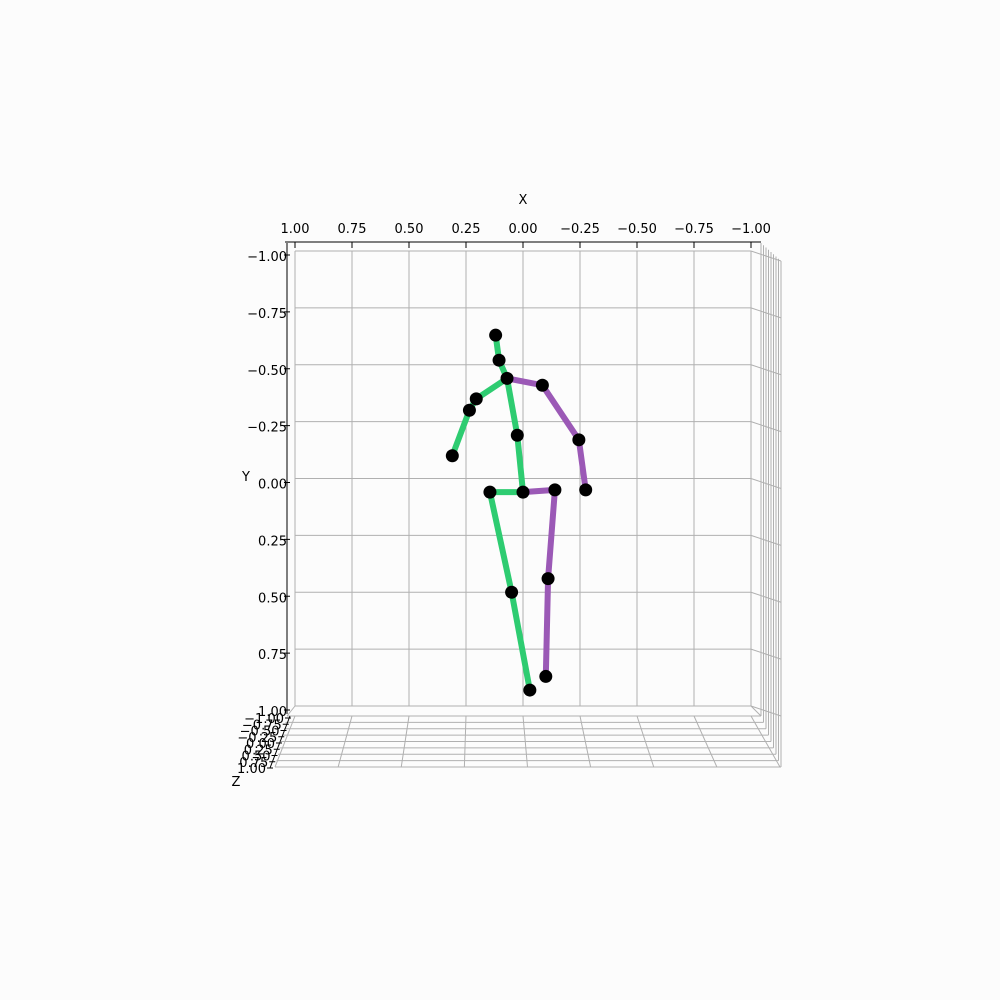 The image size is (1000, 1000). Describe the element at coordinates (580, 229) in the screenshot. I see `x-tick-label: −0.25` at that location.